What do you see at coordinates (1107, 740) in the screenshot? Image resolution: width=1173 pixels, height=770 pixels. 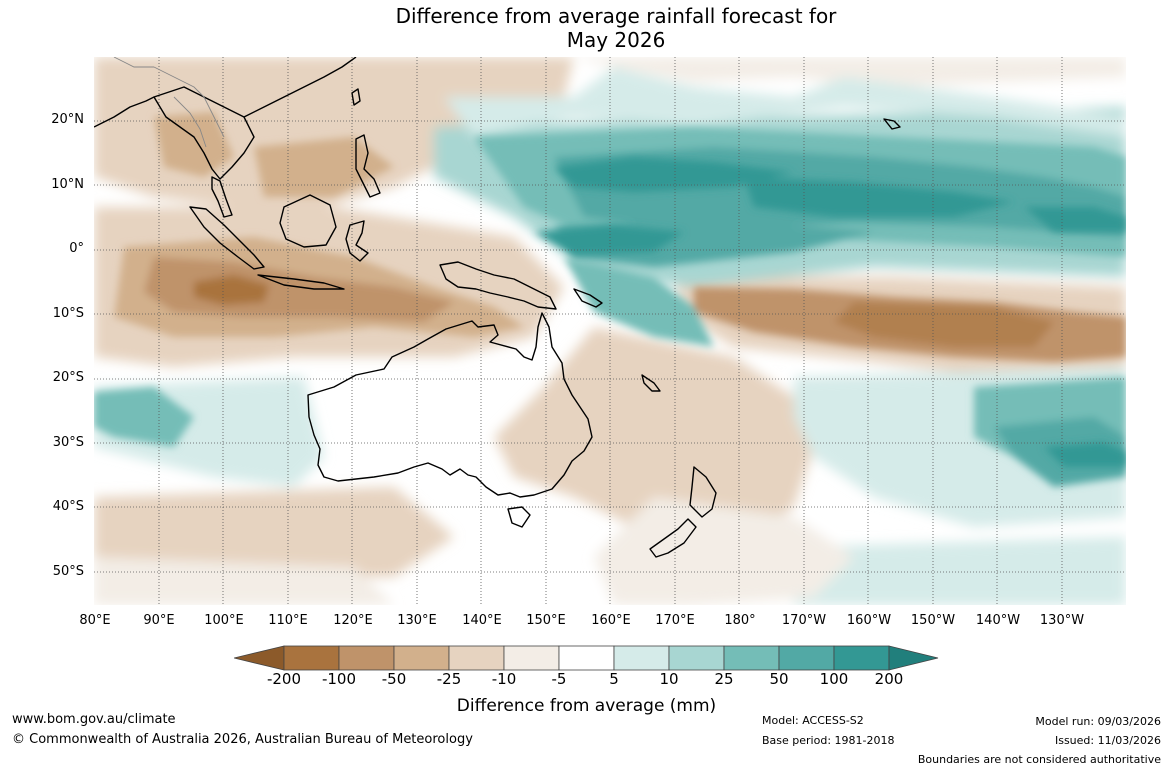 I see `issued-date: Issued: 11/03/2026` at bounding box center [1107, 740].